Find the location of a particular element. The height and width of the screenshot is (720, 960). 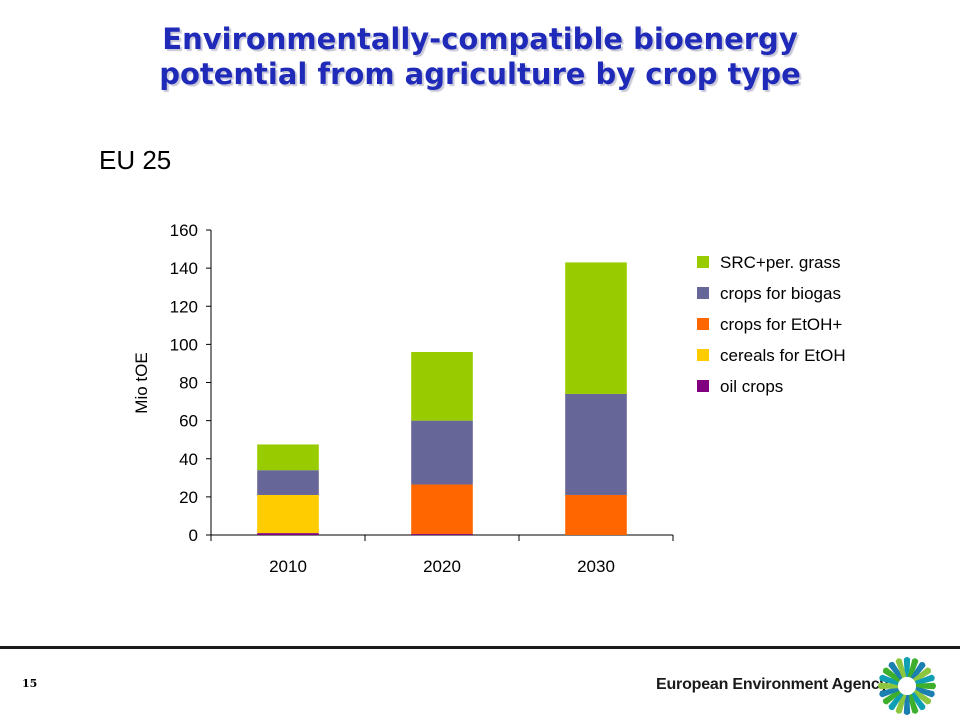

agency-name: European Environment Agency is located at coordinates (772, 684).